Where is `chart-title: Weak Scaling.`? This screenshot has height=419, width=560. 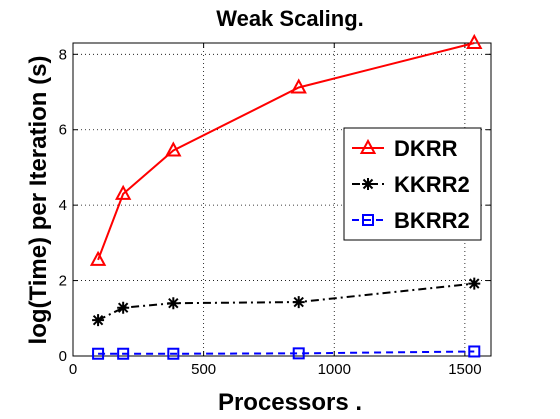 chart-title: Weak Scaling. is located at coordinates (290, 18).